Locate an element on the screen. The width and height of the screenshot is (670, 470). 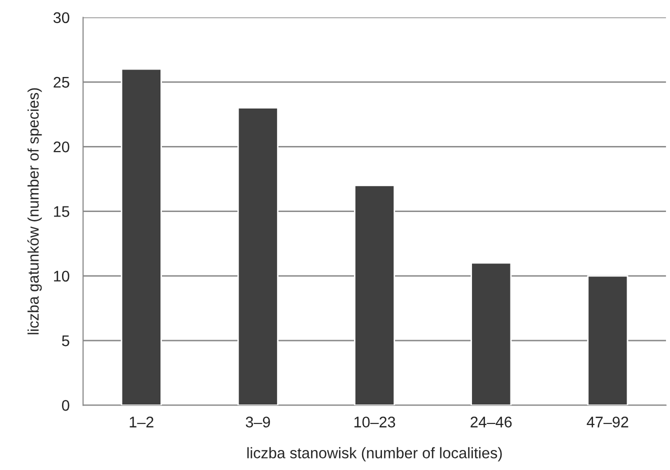
y-tick-label: 10 is located at coordinates (62, 276).